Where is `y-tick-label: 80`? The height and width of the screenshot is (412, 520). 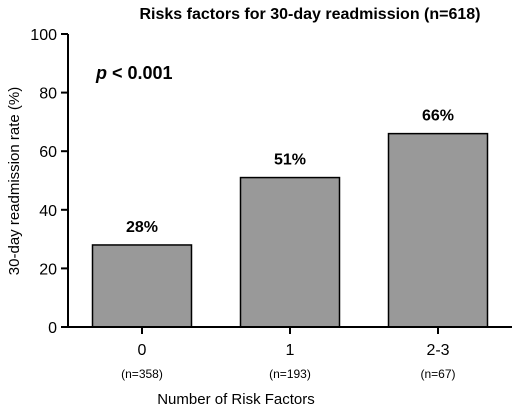
y-tick-label: 80 is located at coordinates (48, 94).